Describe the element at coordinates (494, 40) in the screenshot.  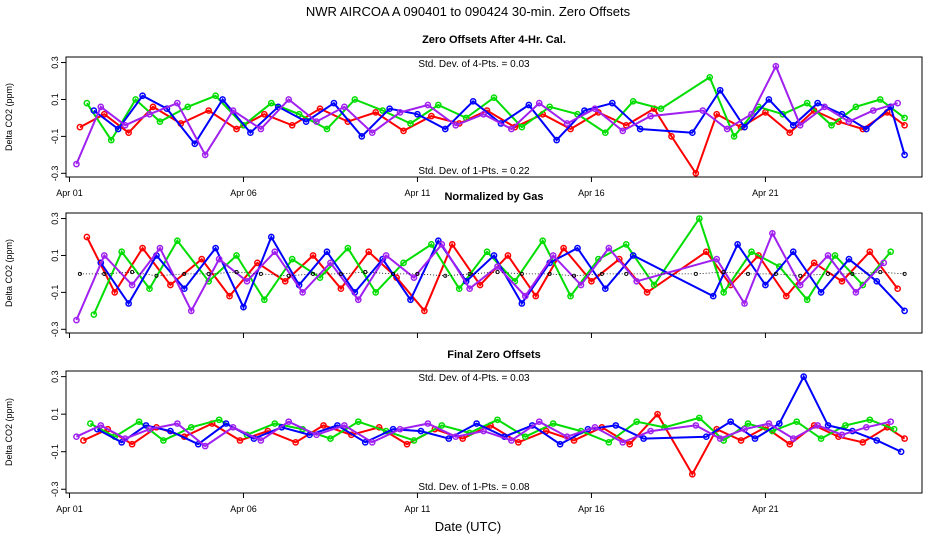
I see `panel-title: Zero Offsets After 4-Hr. Cal.` at that location.